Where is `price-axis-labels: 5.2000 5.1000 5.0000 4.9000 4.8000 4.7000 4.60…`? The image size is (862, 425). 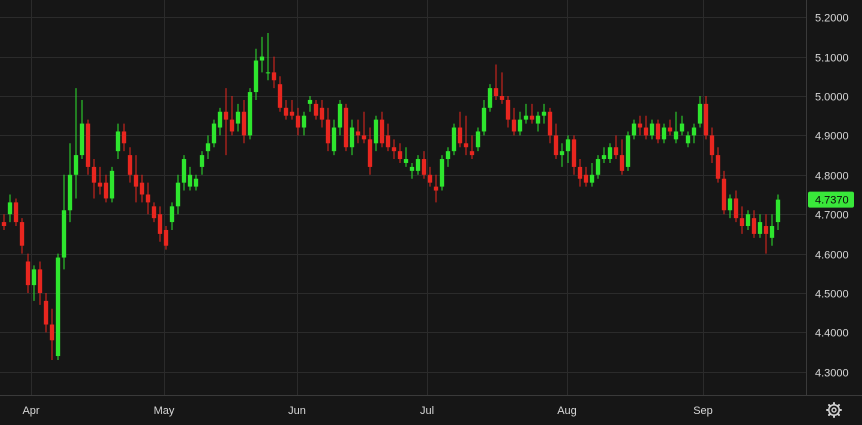 price-axis-labels: 5.2000 5.1000 5.0000 4.9000 4.8000 4.7000 4.60… is located at coordinates (832, 196).